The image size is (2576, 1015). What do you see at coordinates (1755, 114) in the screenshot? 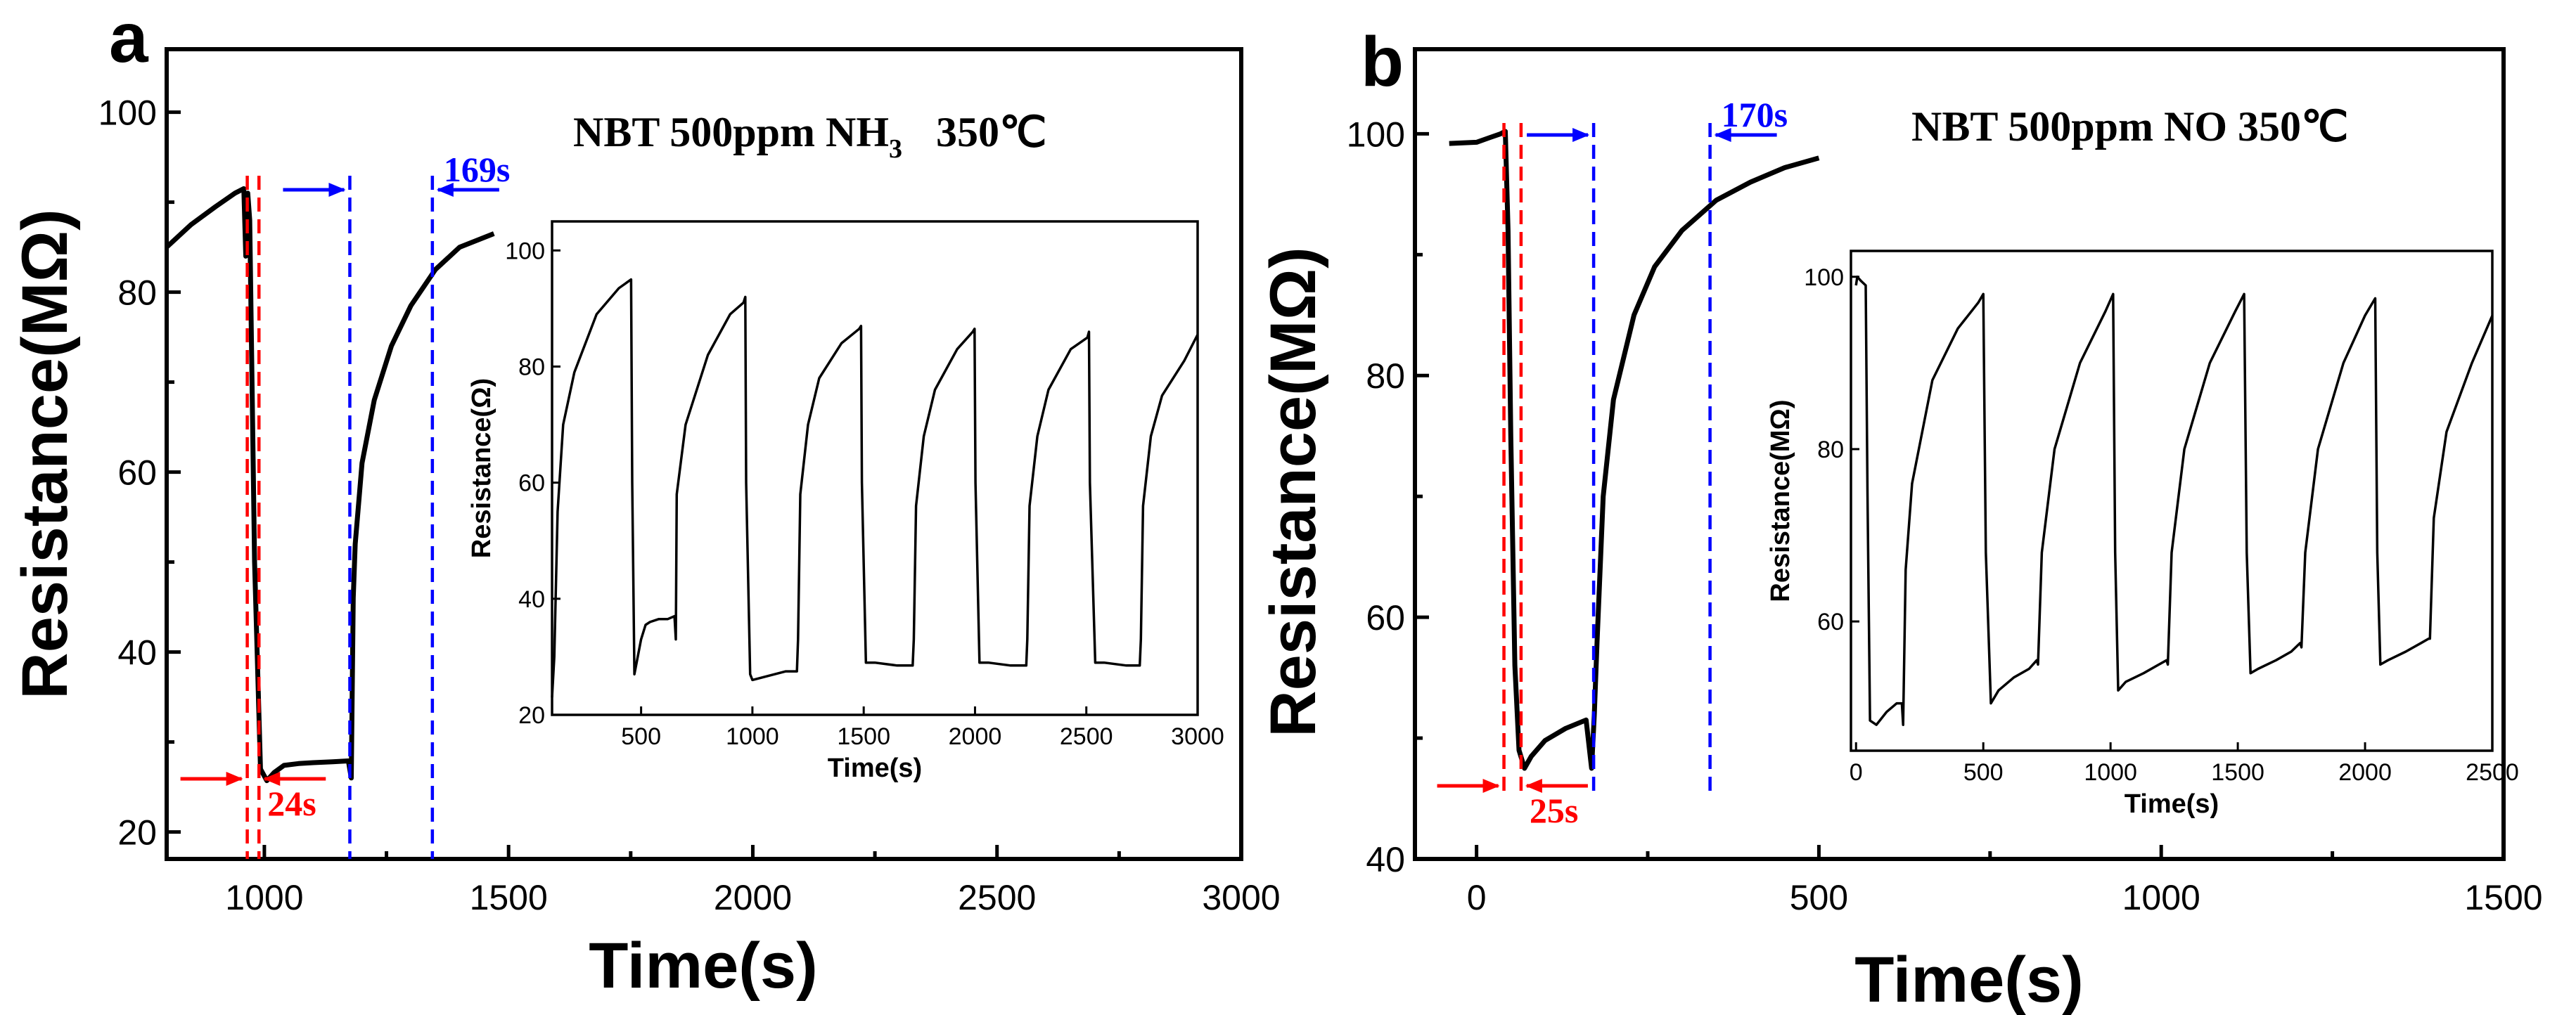
I see `recovery-time-label: 170s` at bounding box center [1755, 114].